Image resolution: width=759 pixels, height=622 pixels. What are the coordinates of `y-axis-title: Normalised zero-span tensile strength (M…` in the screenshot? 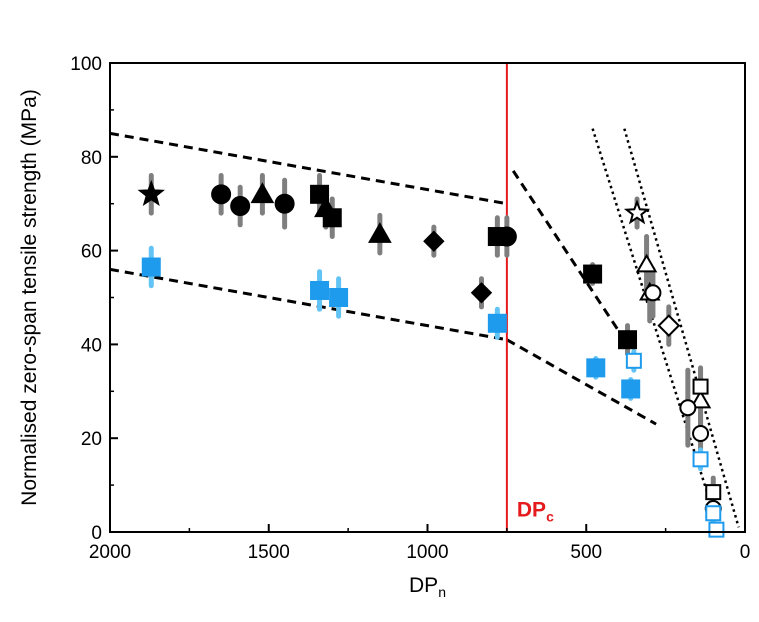 It's located at (29, 297).